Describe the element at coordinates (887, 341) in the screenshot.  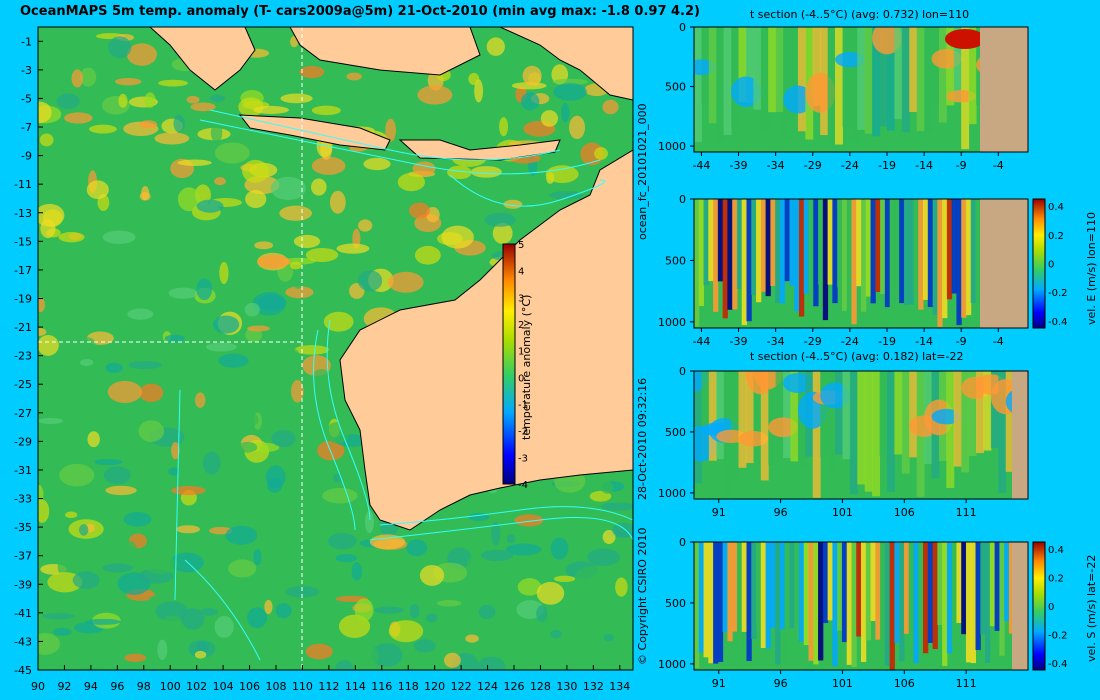
I see `section-x-tick-label: -19` at that location.